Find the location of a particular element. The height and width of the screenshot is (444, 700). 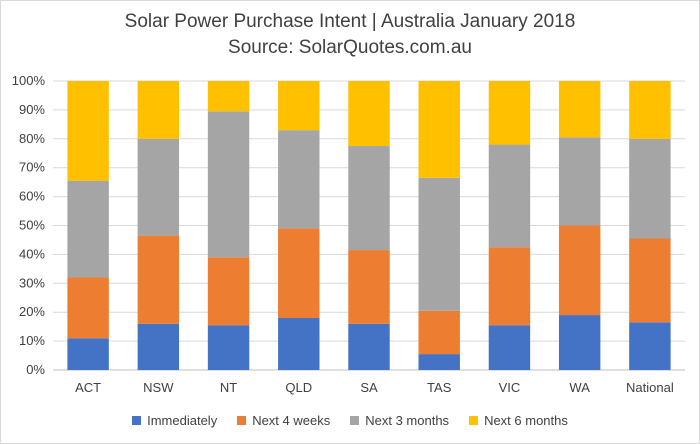

x-tick-label: SA is located at coordinates (369, 387).